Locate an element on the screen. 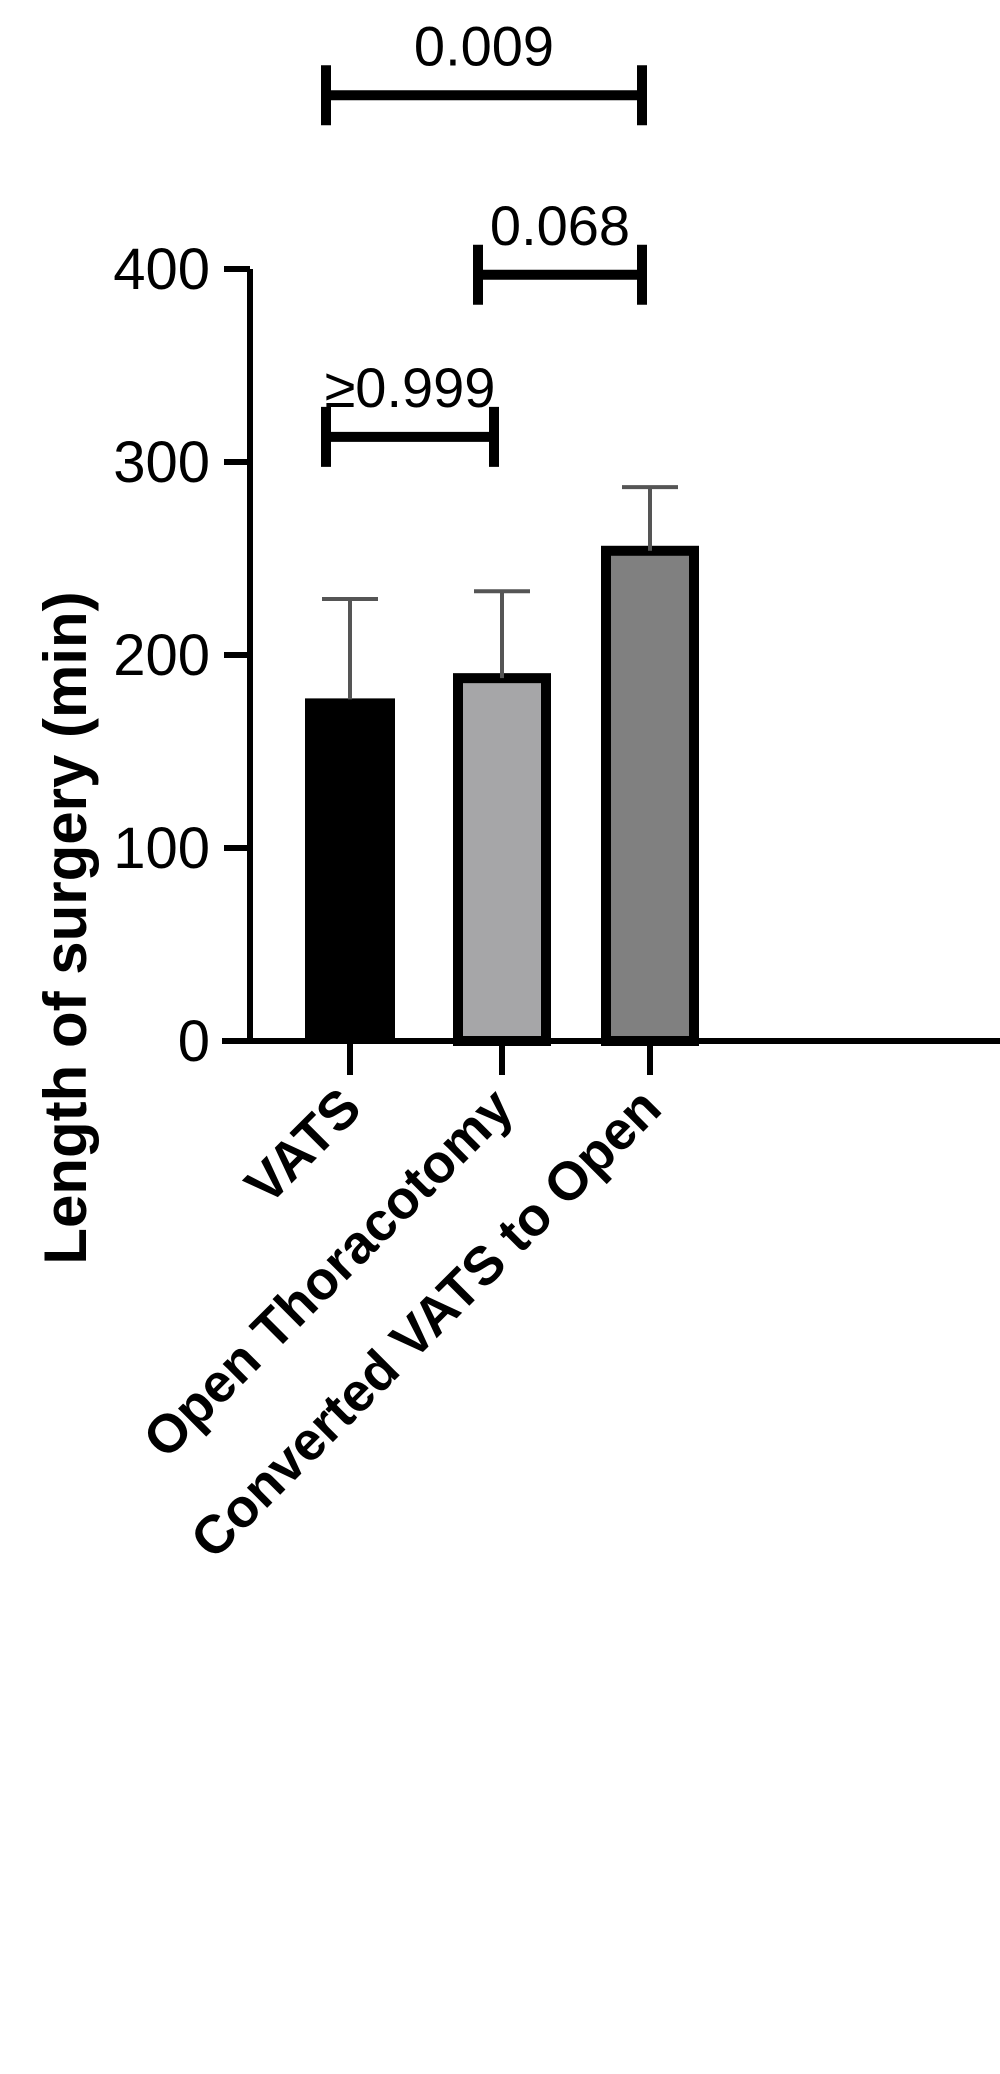 Image resolution: width=1000 pixels, height=2074 pixels. y-tick-label: 400 is located at coordinates (161, 269).